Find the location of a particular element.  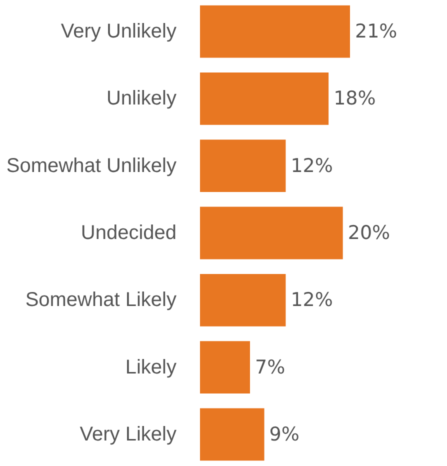

data-label: 9% is located at coordinates (284, 434).